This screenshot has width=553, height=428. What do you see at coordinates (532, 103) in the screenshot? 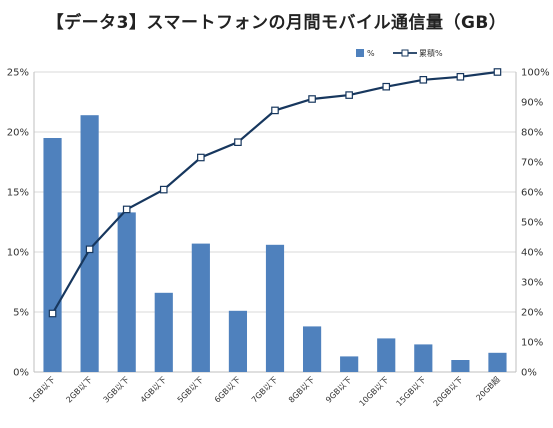
I see `right-axis-tick-label: 90%` at bounding box center [532, 103].